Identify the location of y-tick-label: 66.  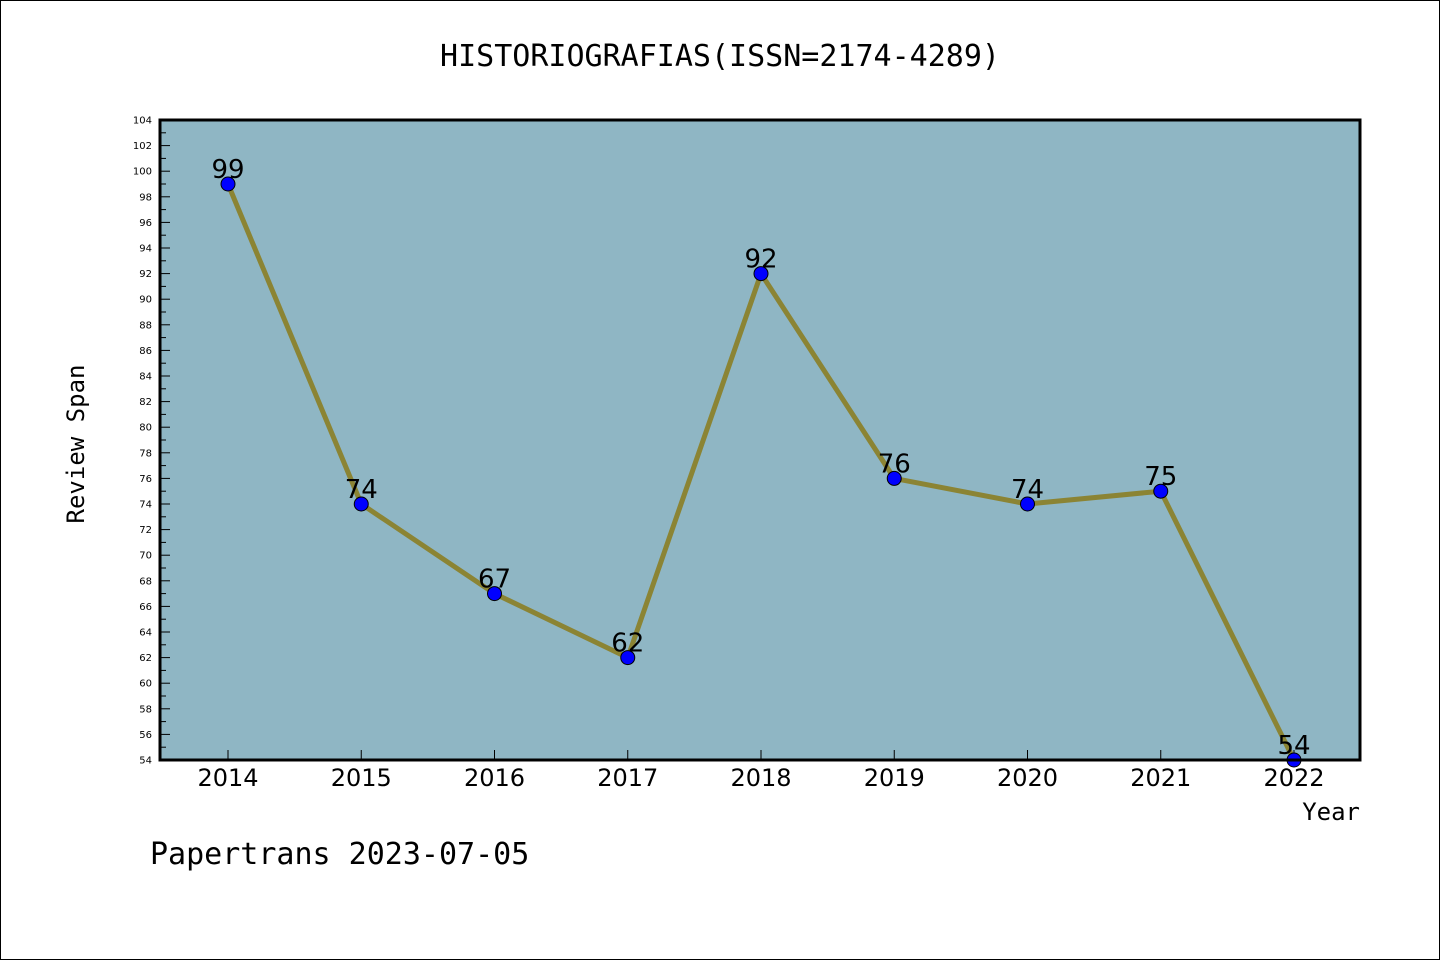
(145, 607).